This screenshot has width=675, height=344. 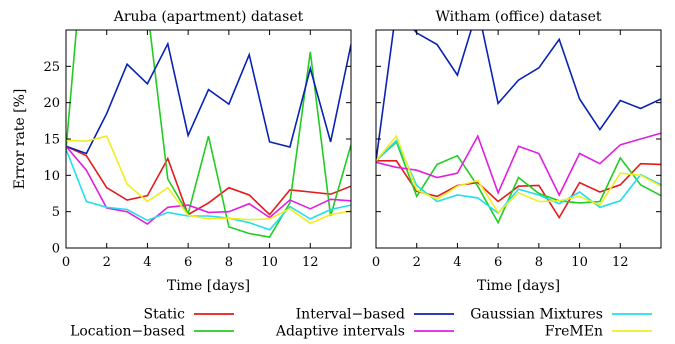 I want to click on y-tick-label: 10, so click(x=51, y=176).